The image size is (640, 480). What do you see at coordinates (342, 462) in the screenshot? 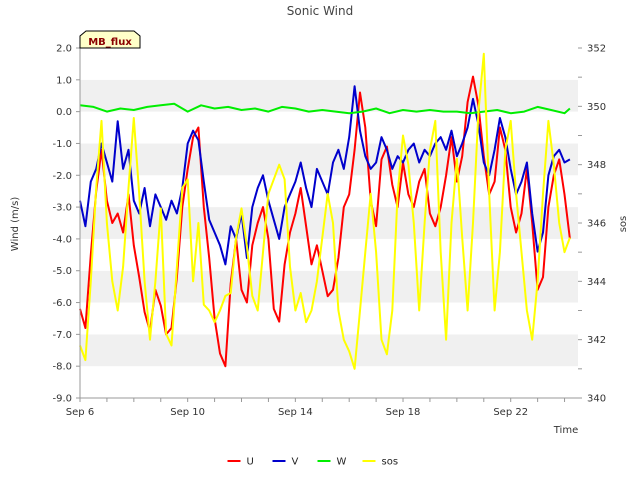
I see `legend-label: W` at bounding box center [342, 462].